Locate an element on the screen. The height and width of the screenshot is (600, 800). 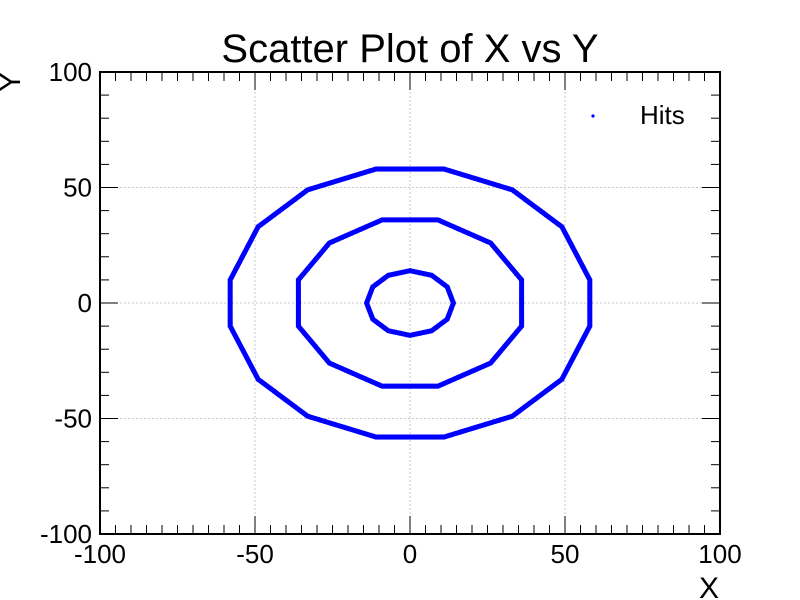
legend-marker is located at coordinates (593, 116).